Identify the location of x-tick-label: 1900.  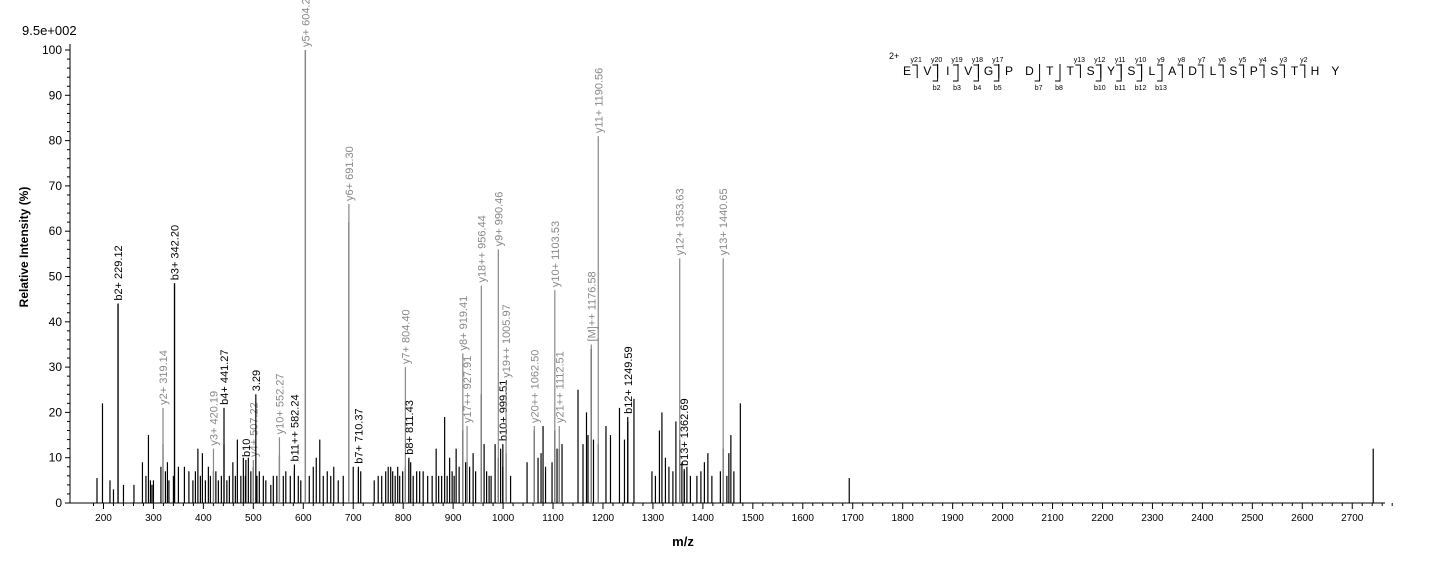
(953, 518).